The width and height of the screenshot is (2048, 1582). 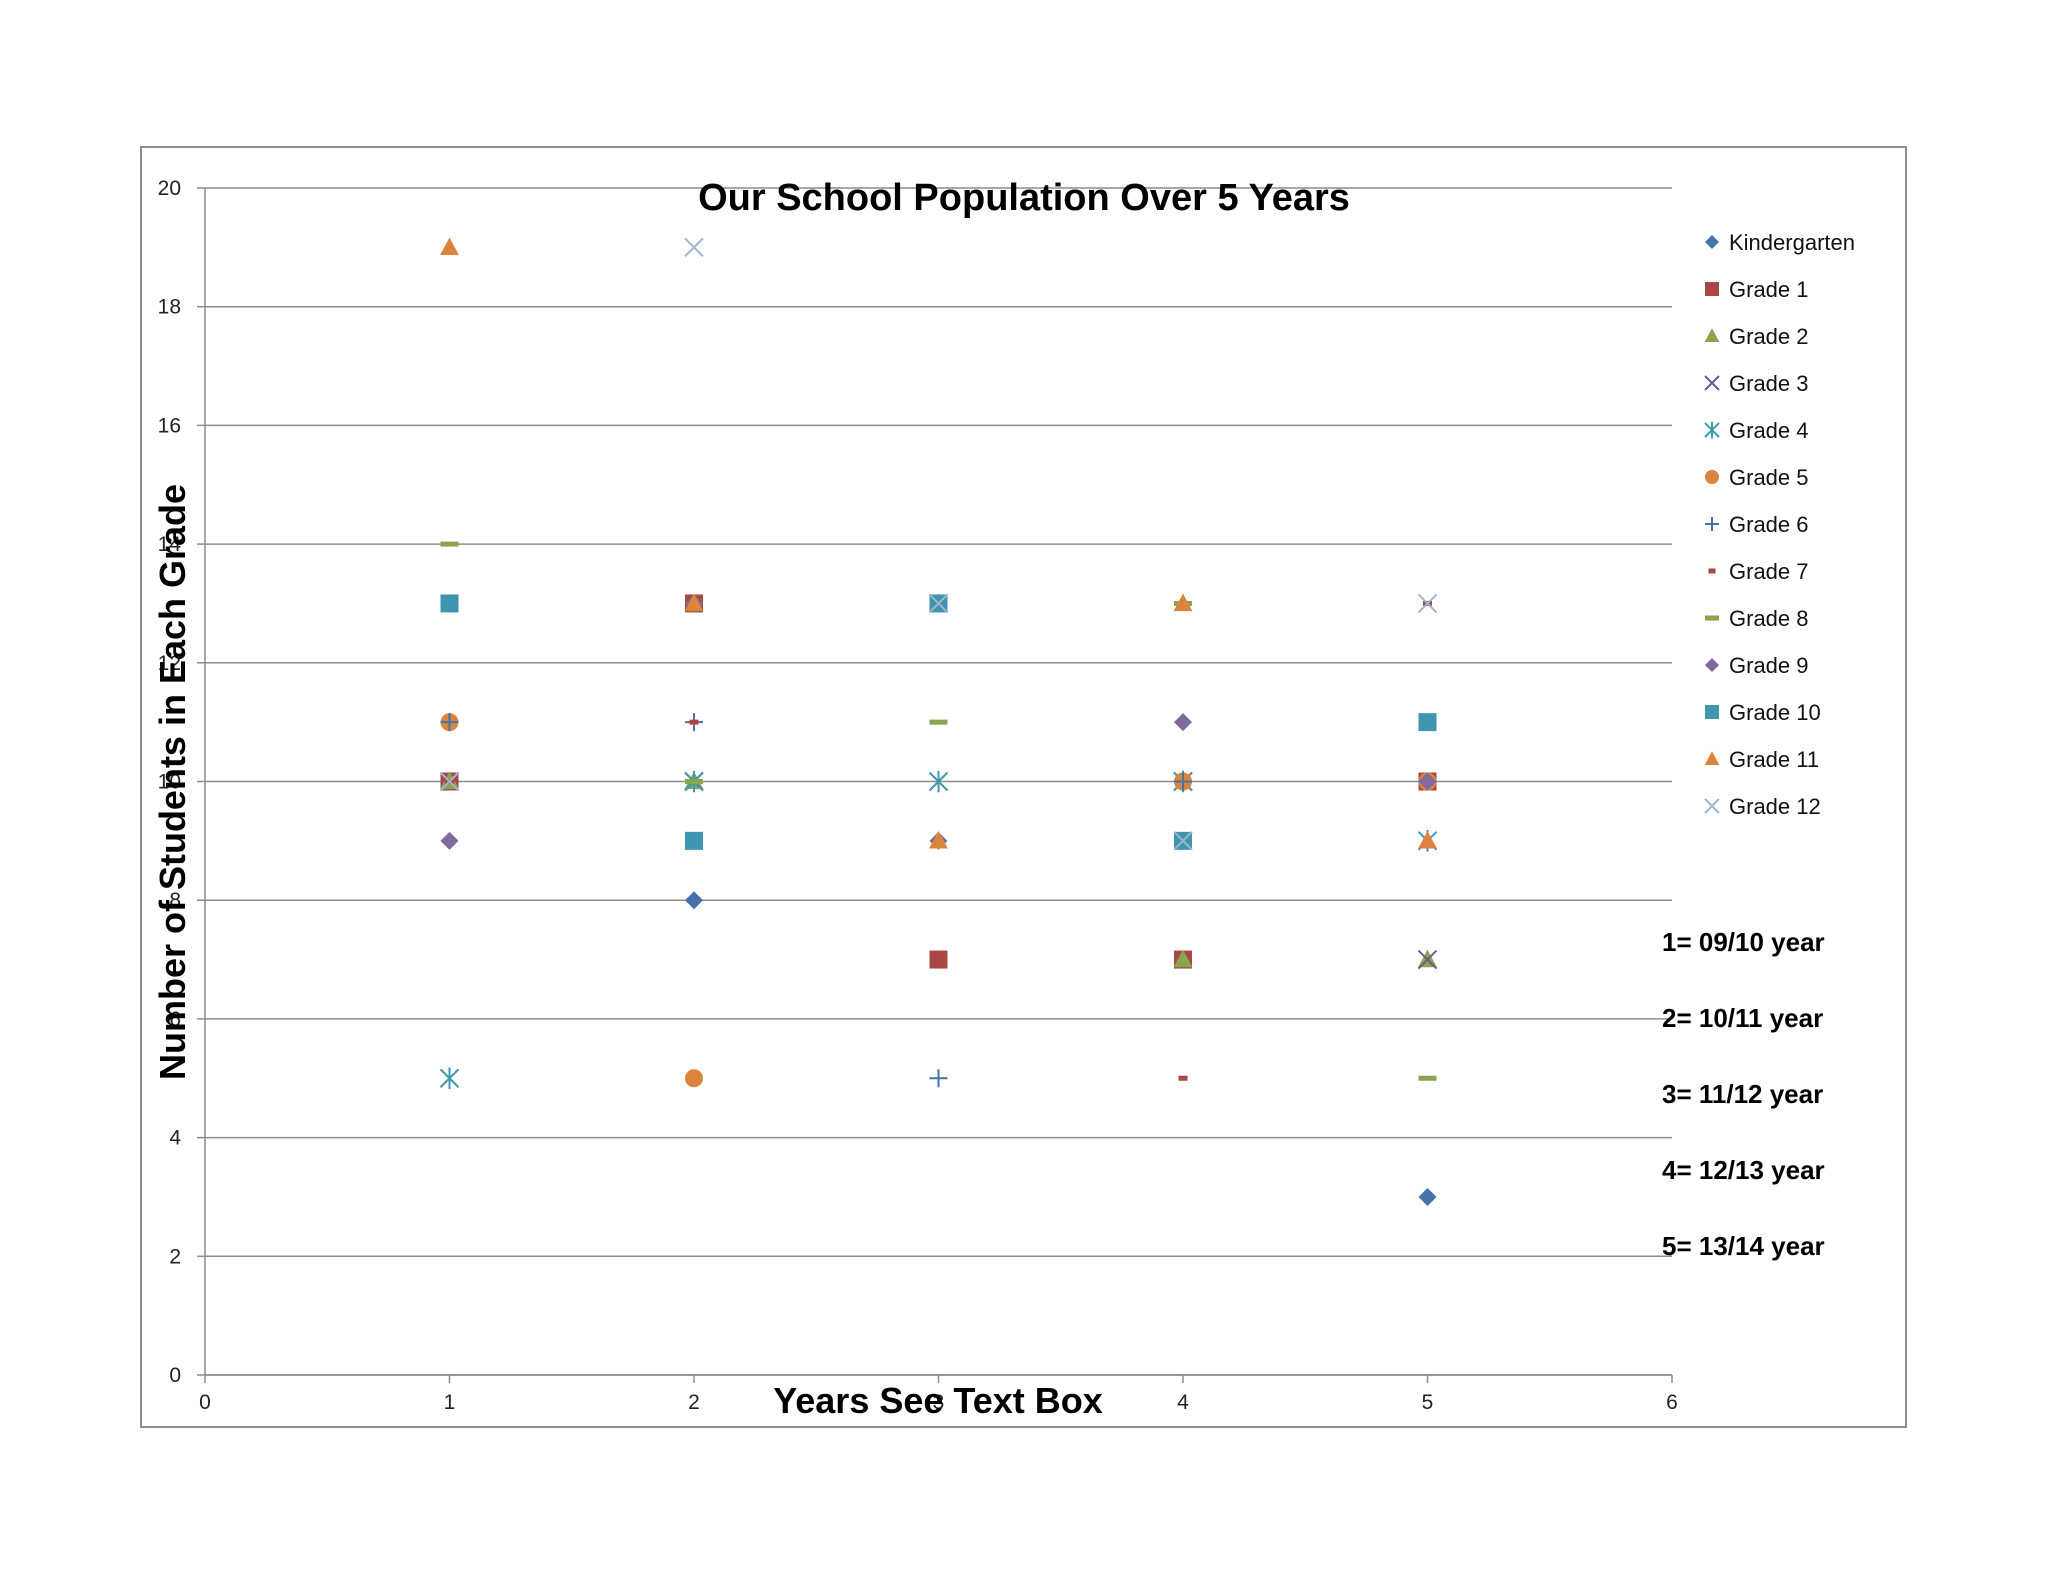 I want to click on x-tick-labels: 0 1 2 3 4 5 6, so click(x=938, y=1402).